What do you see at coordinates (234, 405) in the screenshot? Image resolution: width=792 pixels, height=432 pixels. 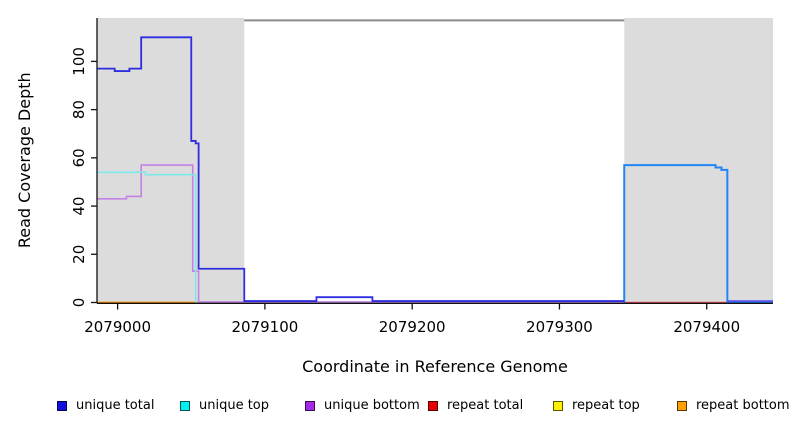 I see `legend-label-unique-top: unique top` at bounding box center [234, 405].